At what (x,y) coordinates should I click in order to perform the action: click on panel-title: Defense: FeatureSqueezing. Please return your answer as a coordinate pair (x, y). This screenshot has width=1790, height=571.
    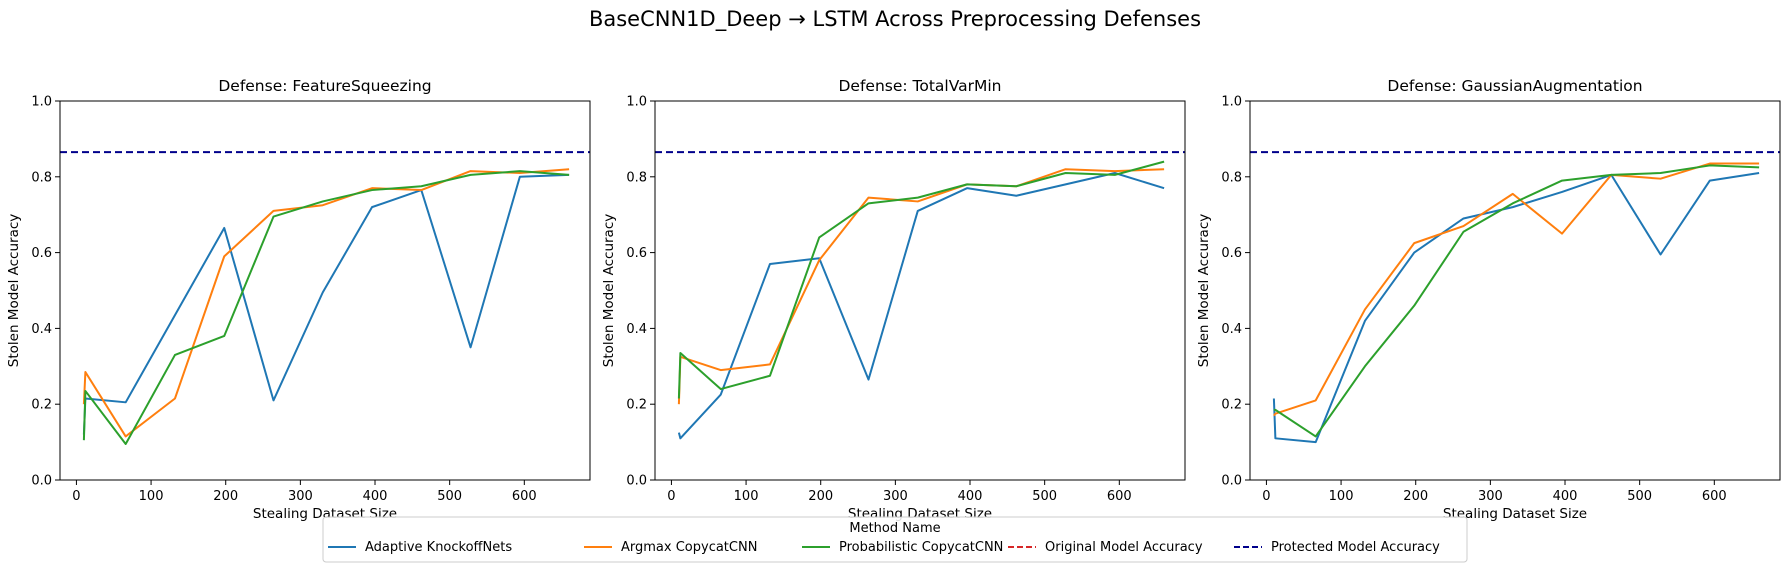
    Looking at the image, I should click on (324, 86).